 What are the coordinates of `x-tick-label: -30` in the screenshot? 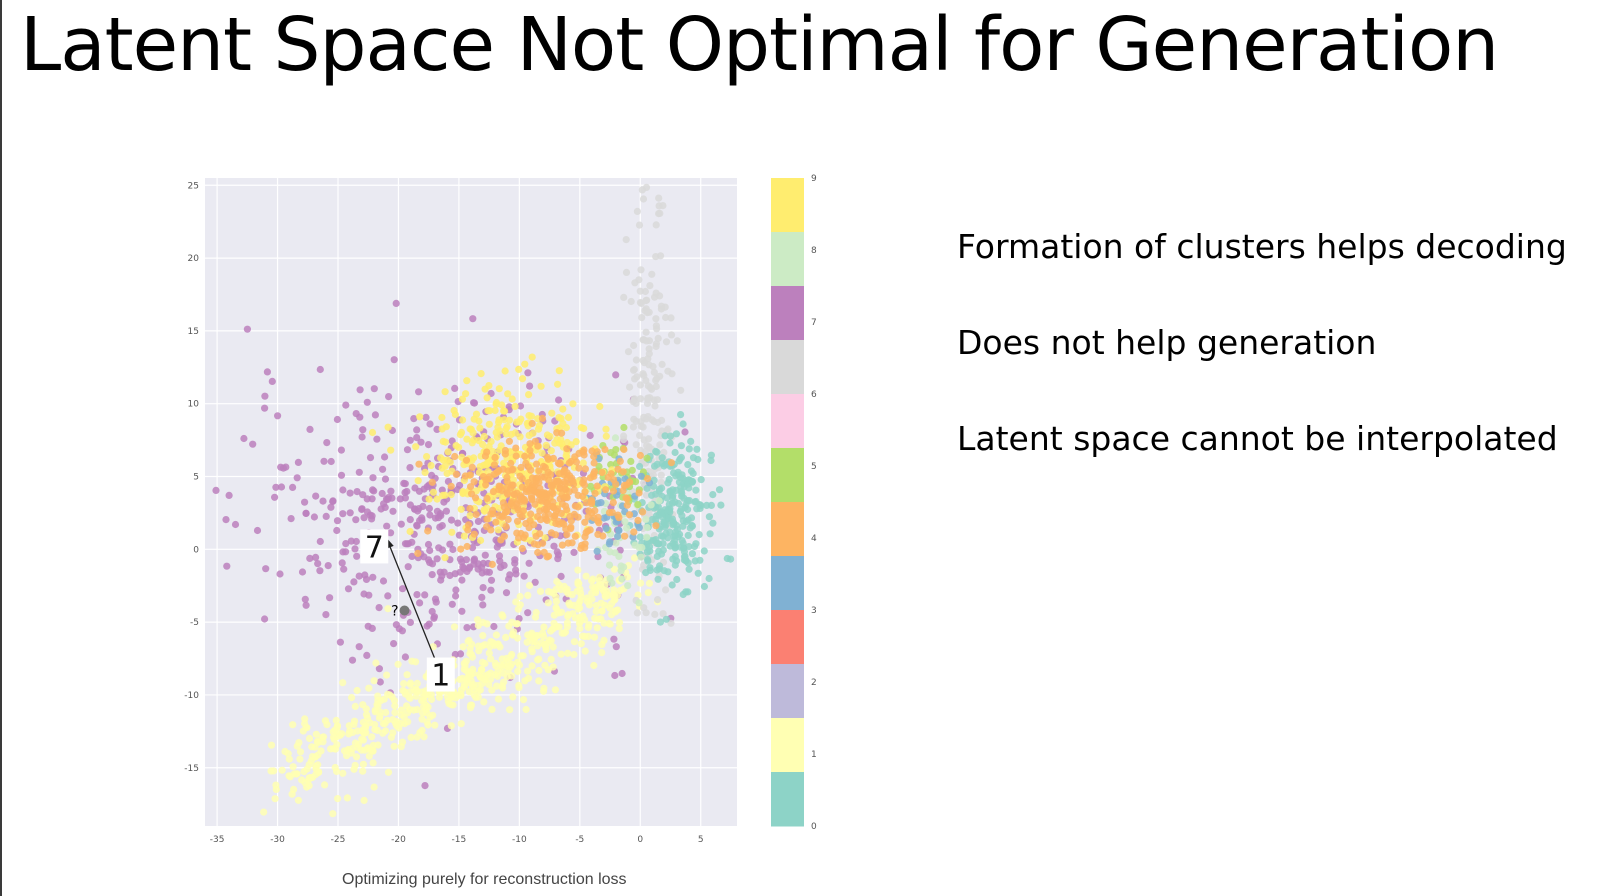 It's located at (277, 840).